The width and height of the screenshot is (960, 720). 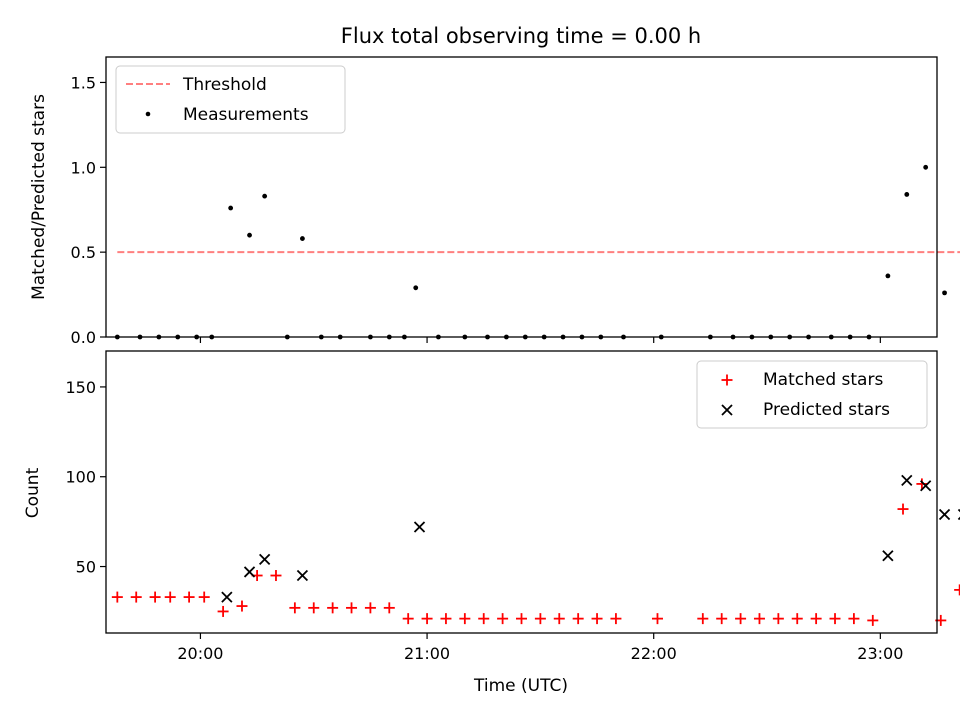 What do you see at coordinates (83, 82) in the screenshot?
I see `top-y-tick-label: 1.5` at bounding box center [83, 82].